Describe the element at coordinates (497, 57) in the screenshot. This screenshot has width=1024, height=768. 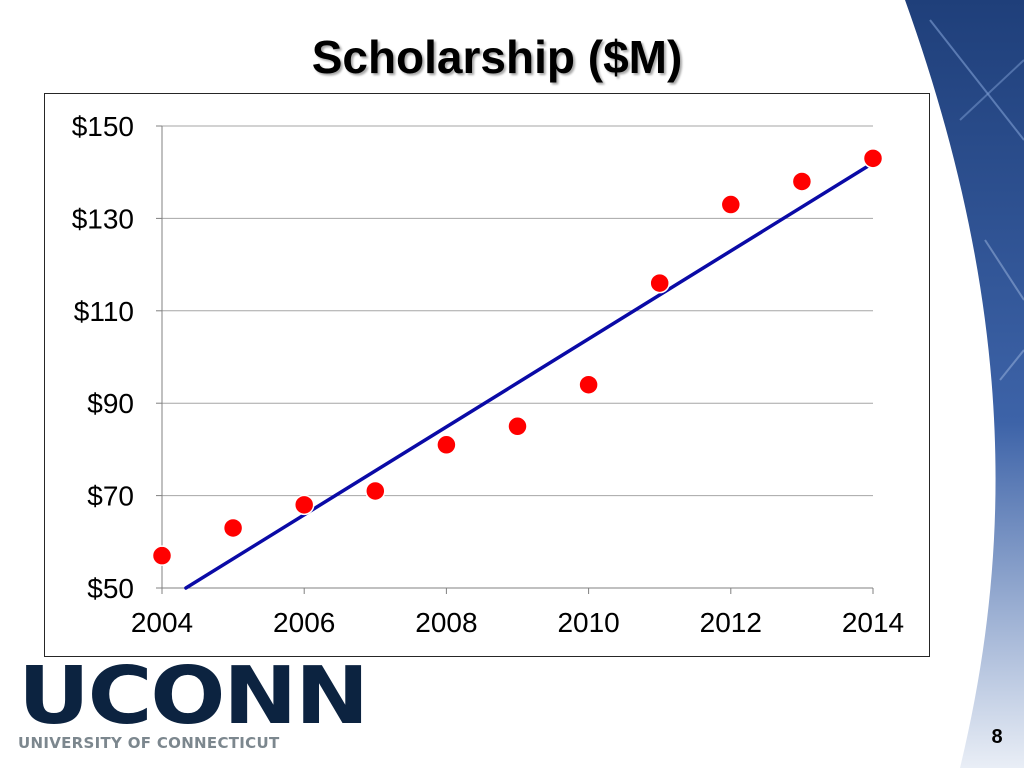
I see `slide-title: Scholarship ($M)` at that location.